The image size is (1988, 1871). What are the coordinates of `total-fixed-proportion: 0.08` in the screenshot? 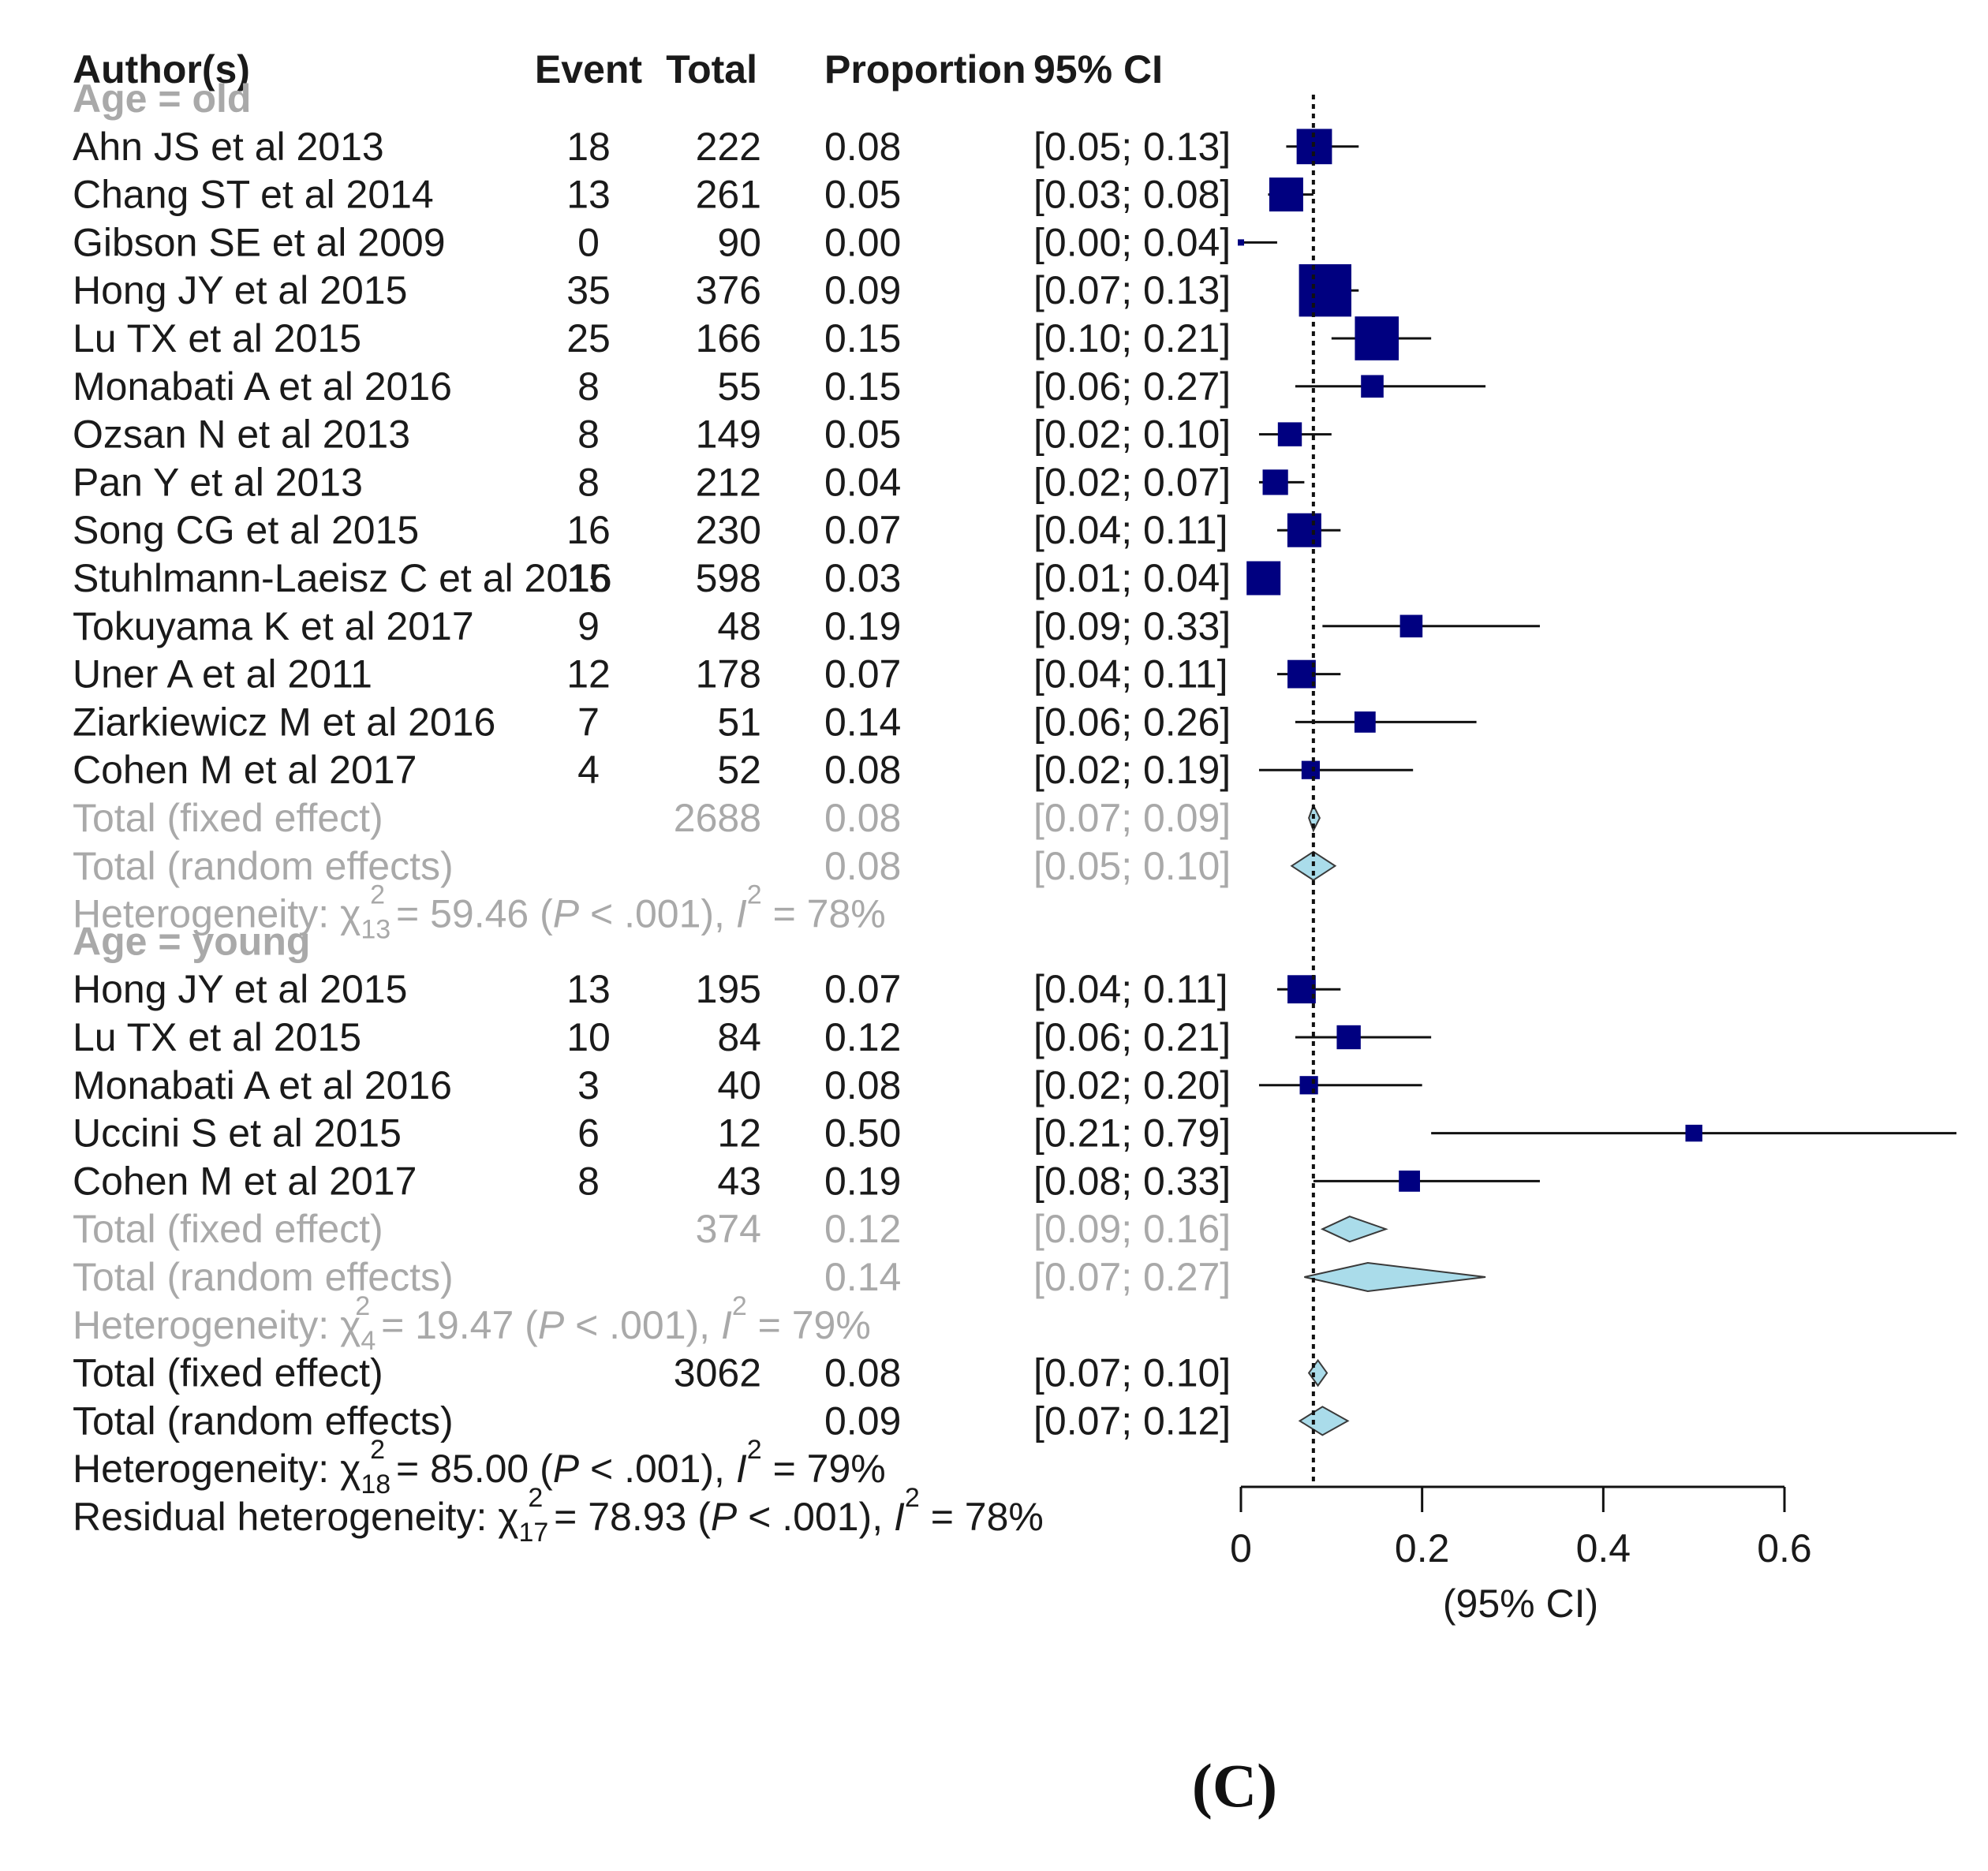 It's located at (862, 1373).